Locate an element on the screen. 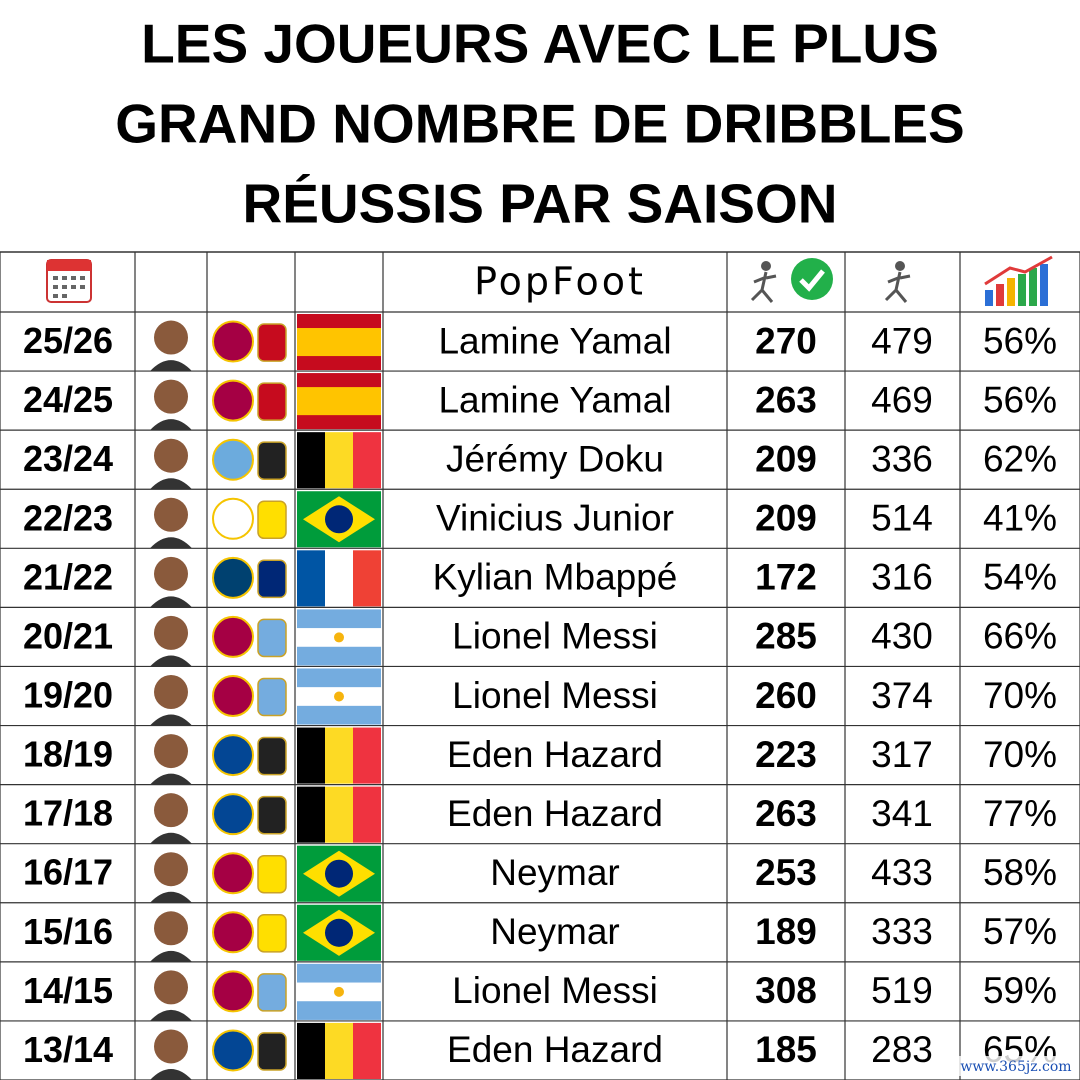 This screenshot has width=1080, height=1080. flag-globe is located at coordinates (339, 519).